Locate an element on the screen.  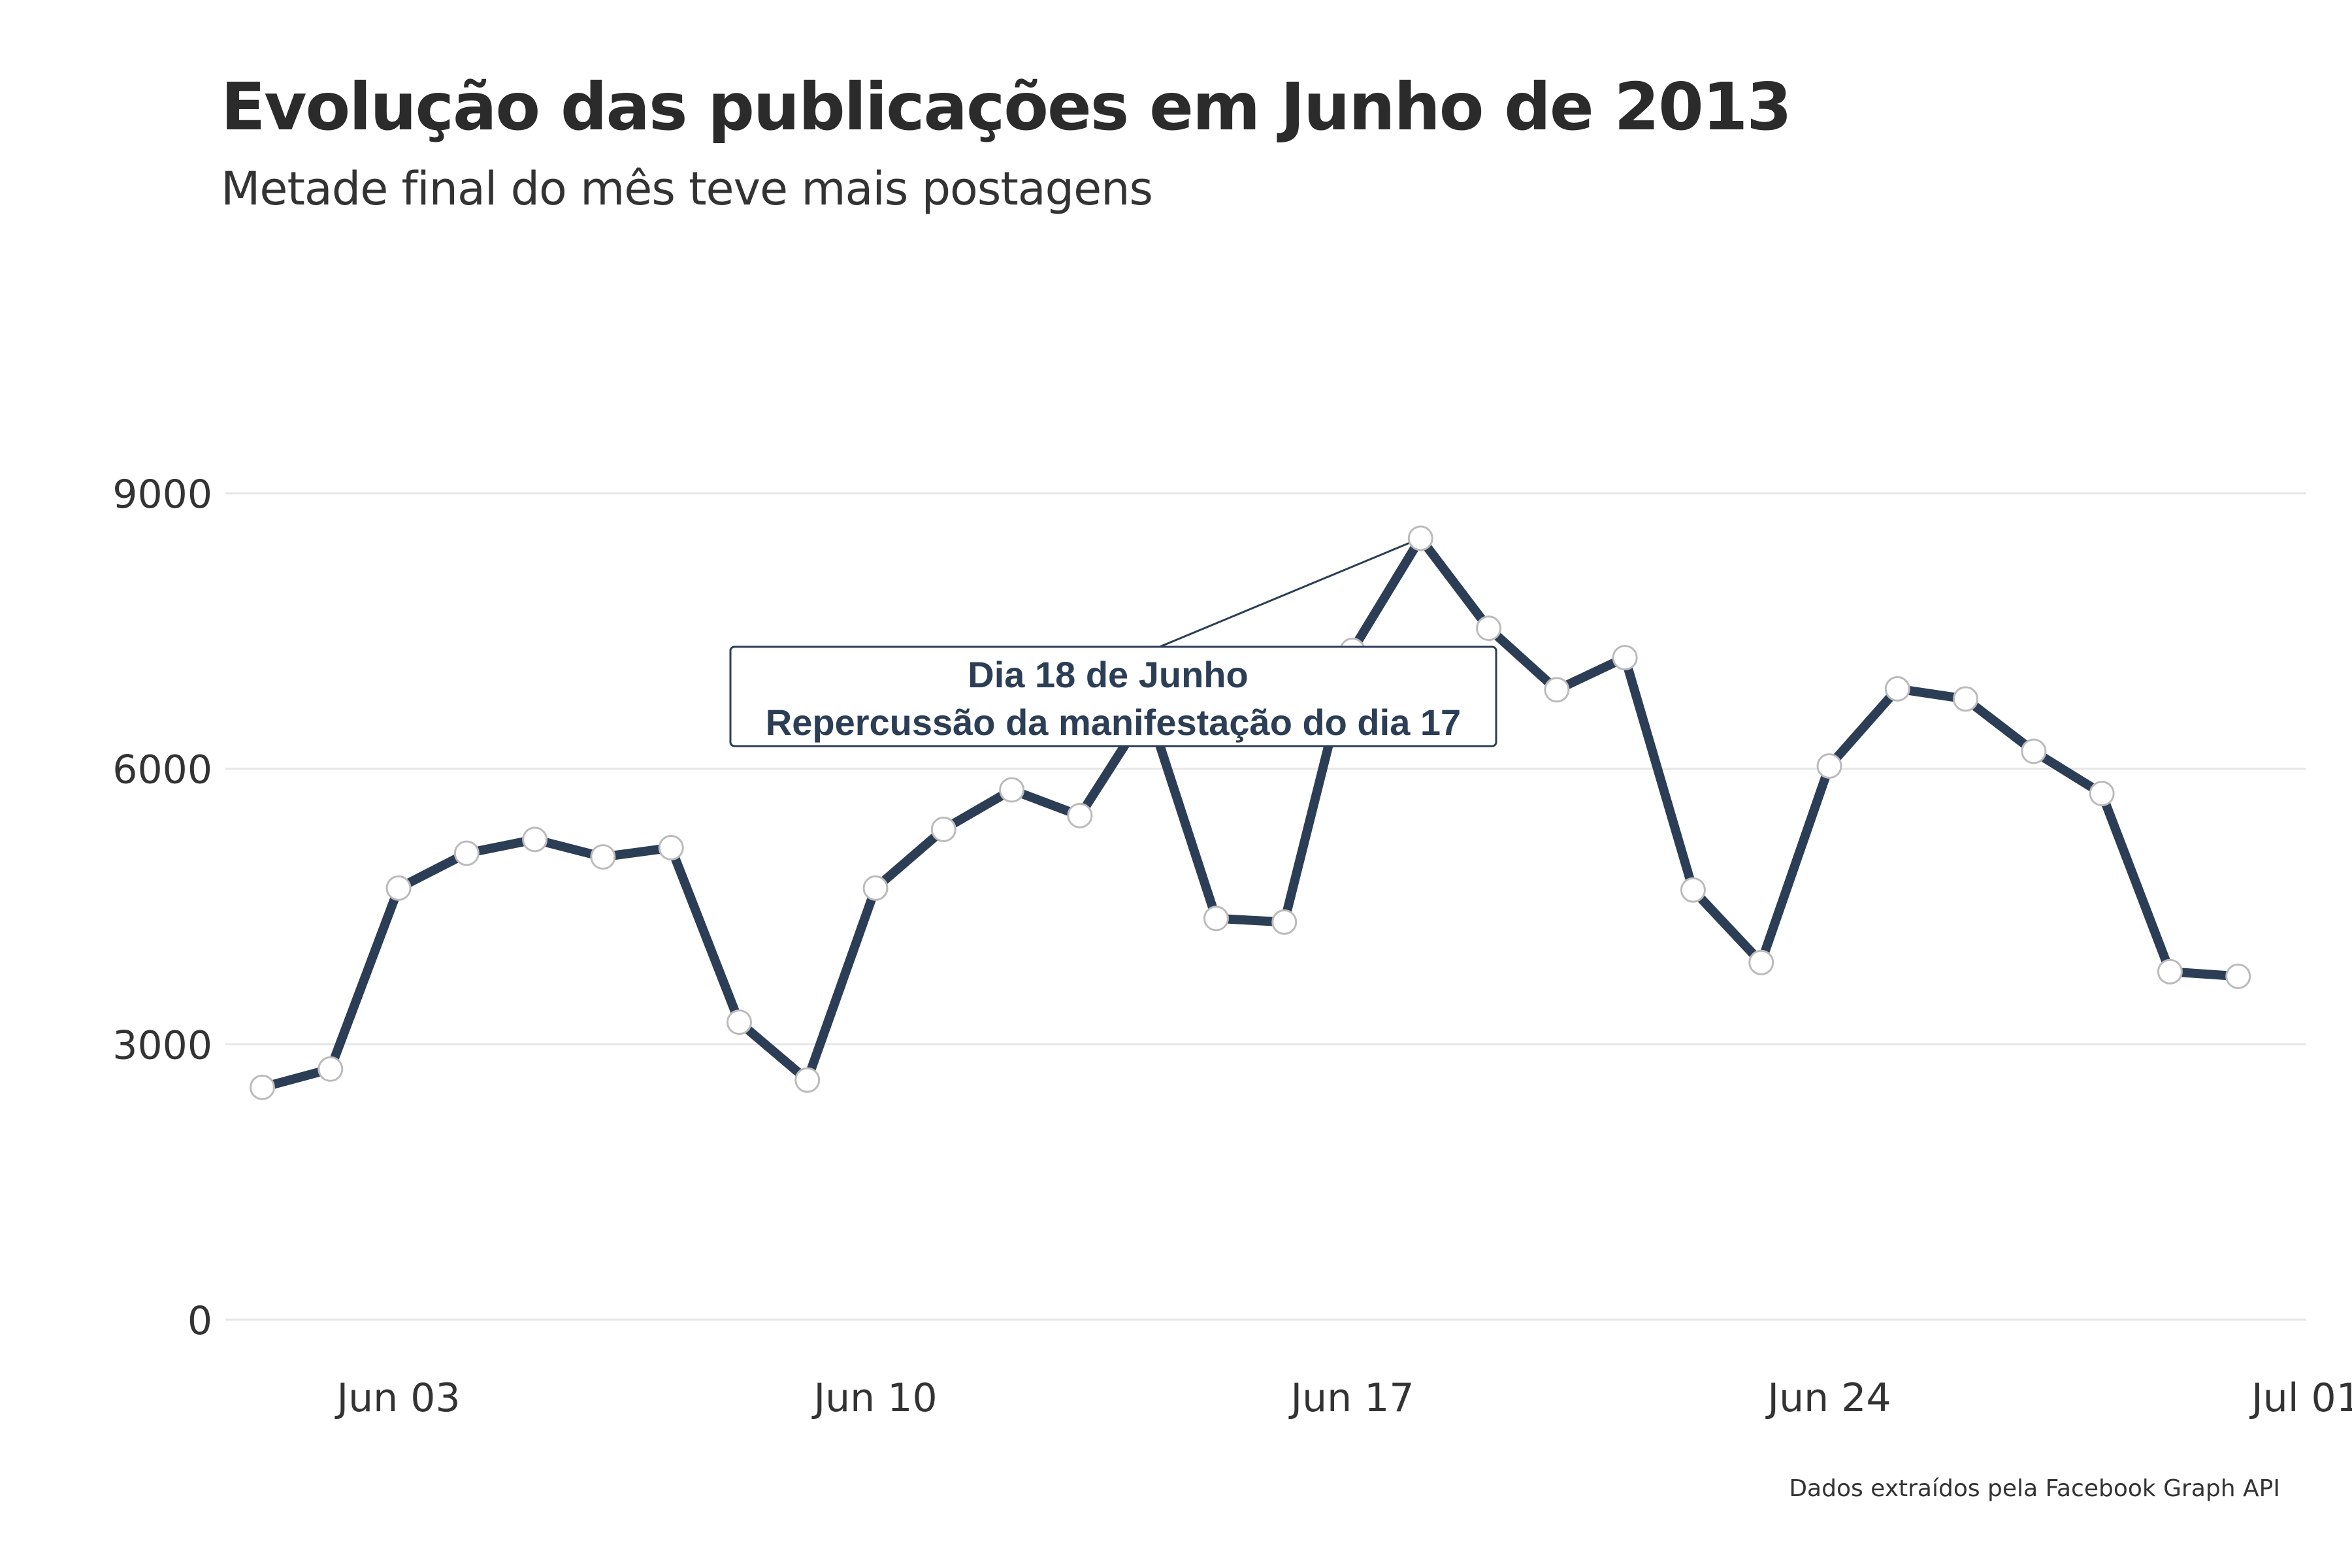
x-tick-label: Jun 17 is located at coordinates (1351, 1398).